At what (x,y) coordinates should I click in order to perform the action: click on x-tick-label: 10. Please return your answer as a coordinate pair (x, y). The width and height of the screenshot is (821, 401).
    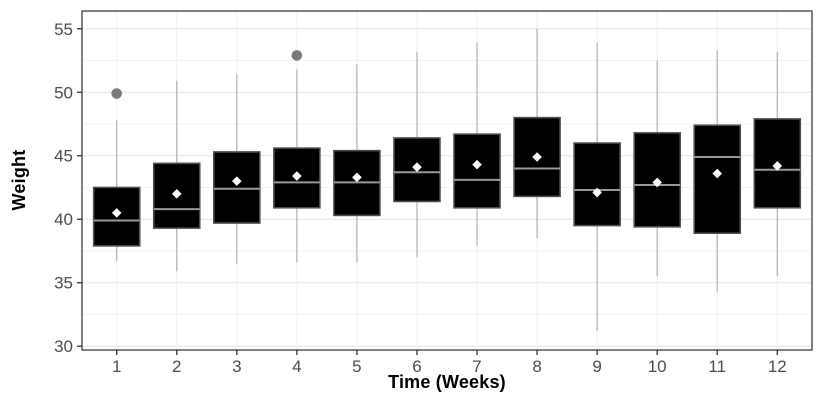
    Looking at the image, I should click on (657, 366).